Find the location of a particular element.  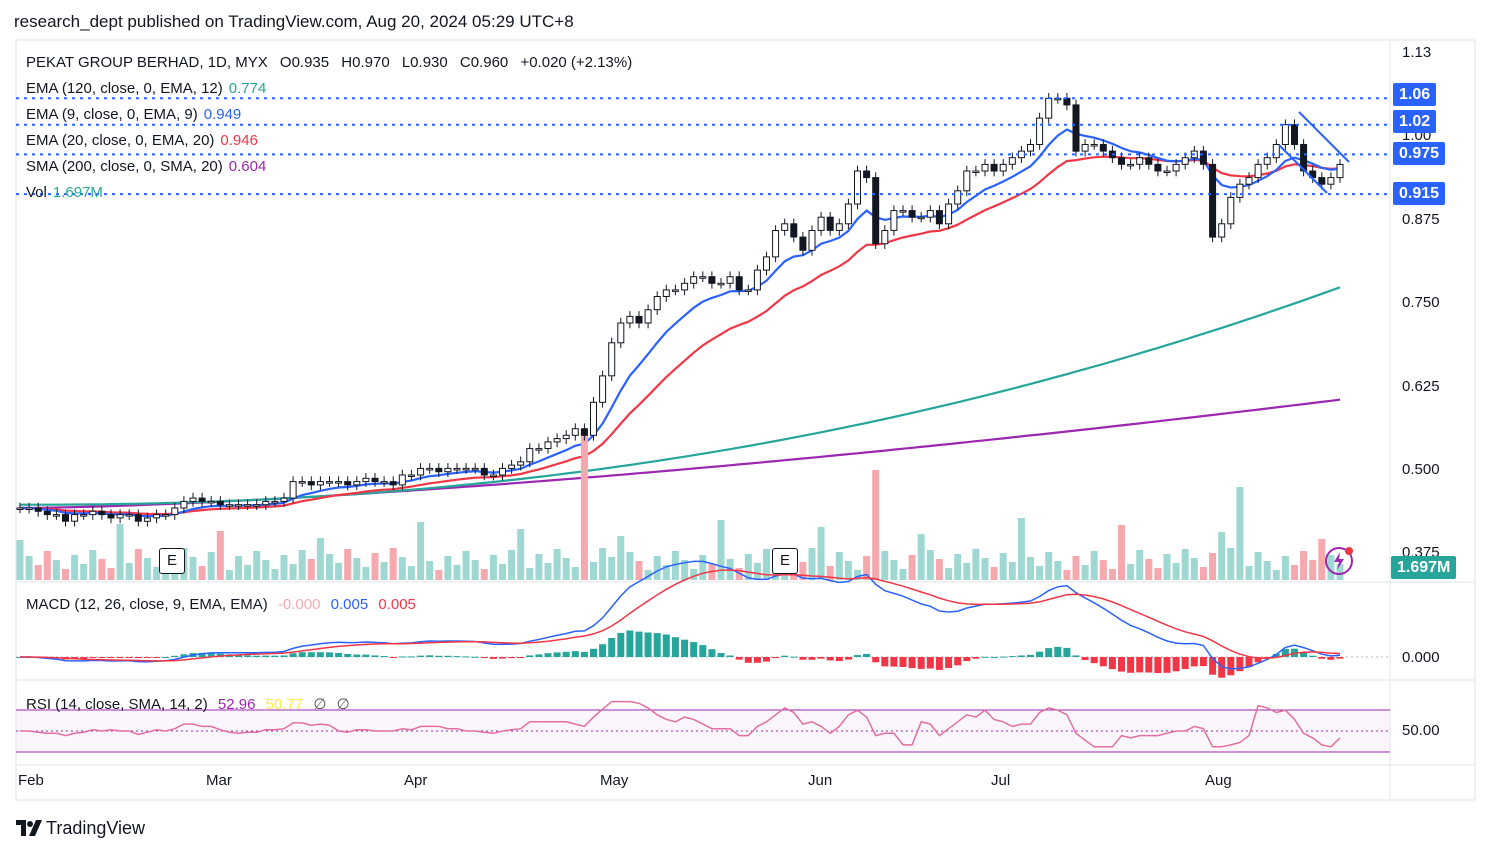

trendline is located at coordinates (1324, 137).